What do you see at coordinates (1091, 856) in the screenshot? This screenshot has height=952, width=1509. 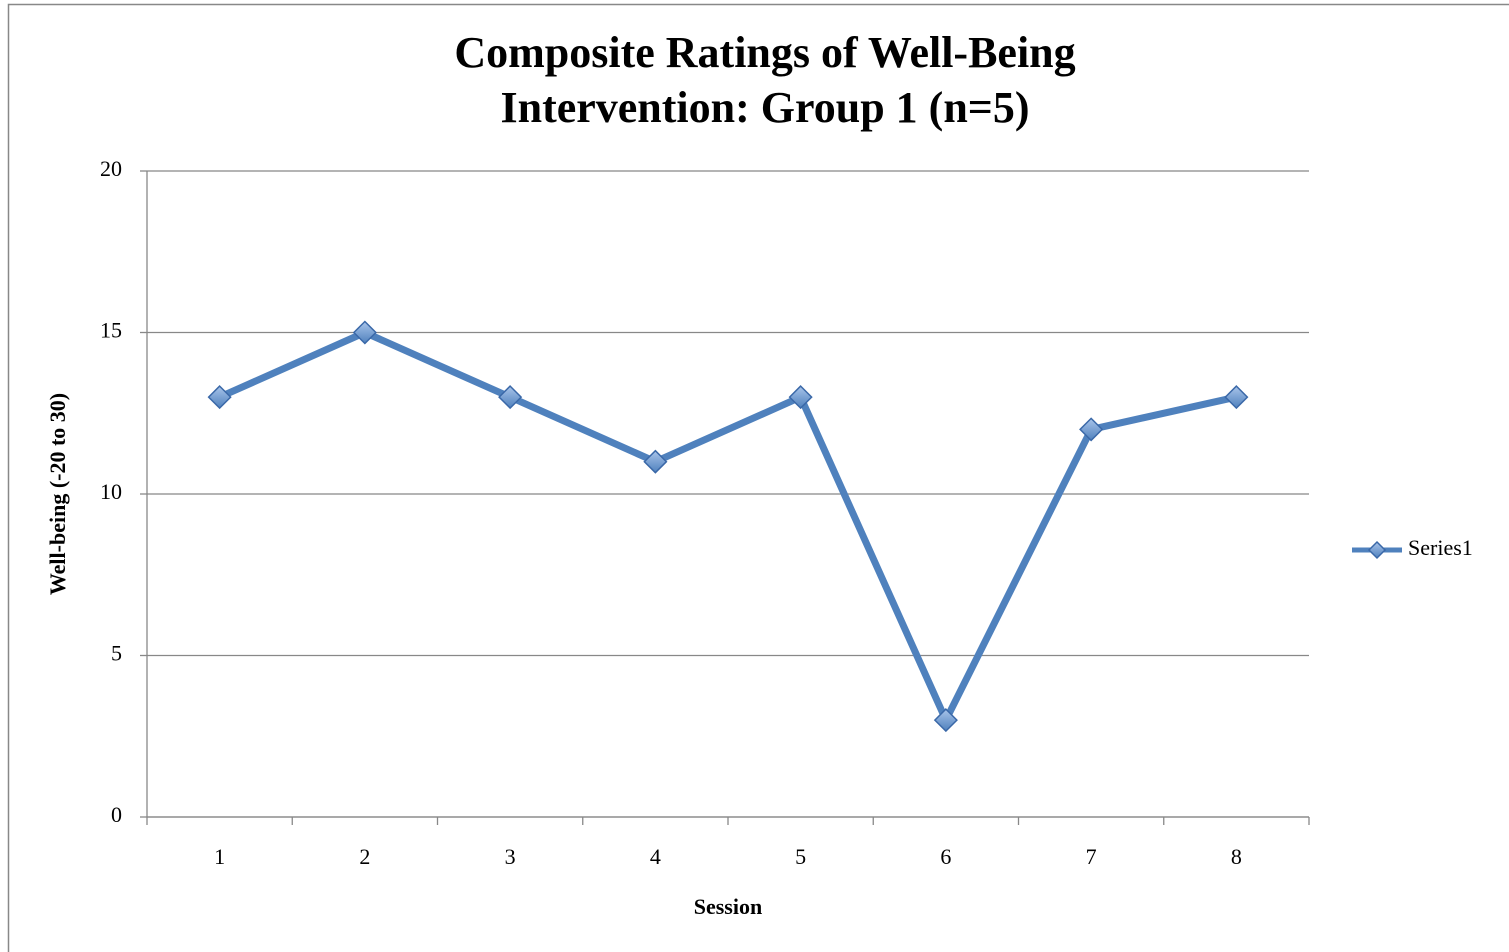 I see `x-tick-label: 7` at bounding box center [1091, 856].